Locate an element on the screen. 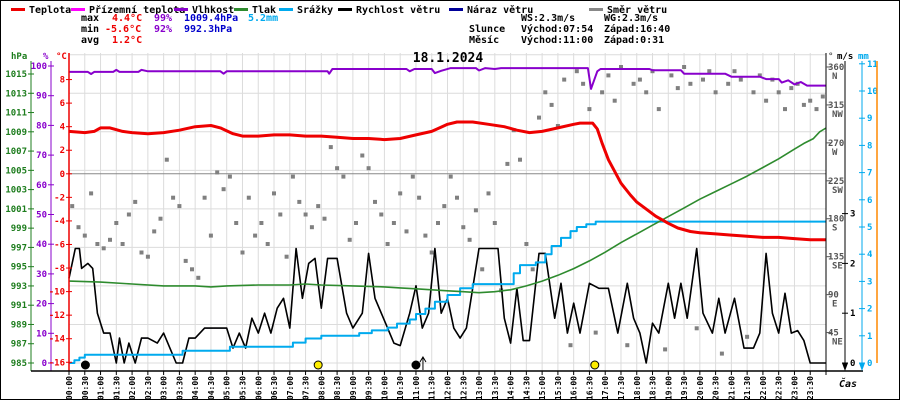 This screenshot has width=900, height=400. svg-text: 6 is located at coordinates (62, 104).